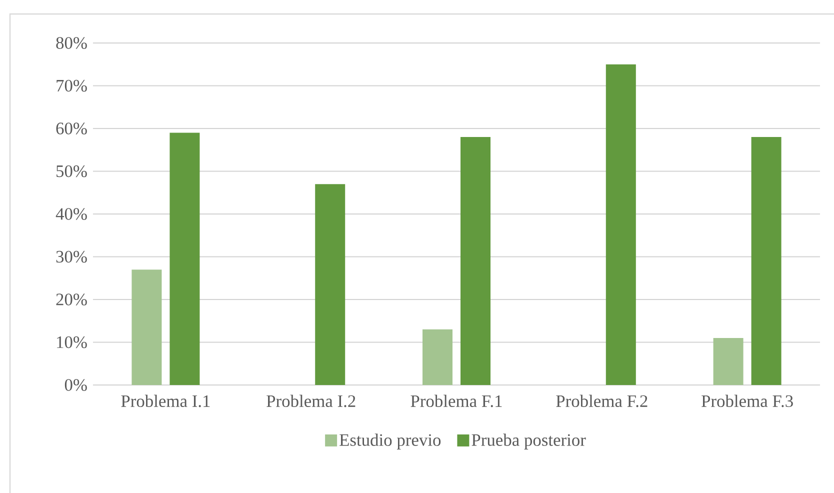  What do you see at coordinates (71, 171) in the screenshot?
I see `y-tick-label: 50%` at bounding box center [71, 171].